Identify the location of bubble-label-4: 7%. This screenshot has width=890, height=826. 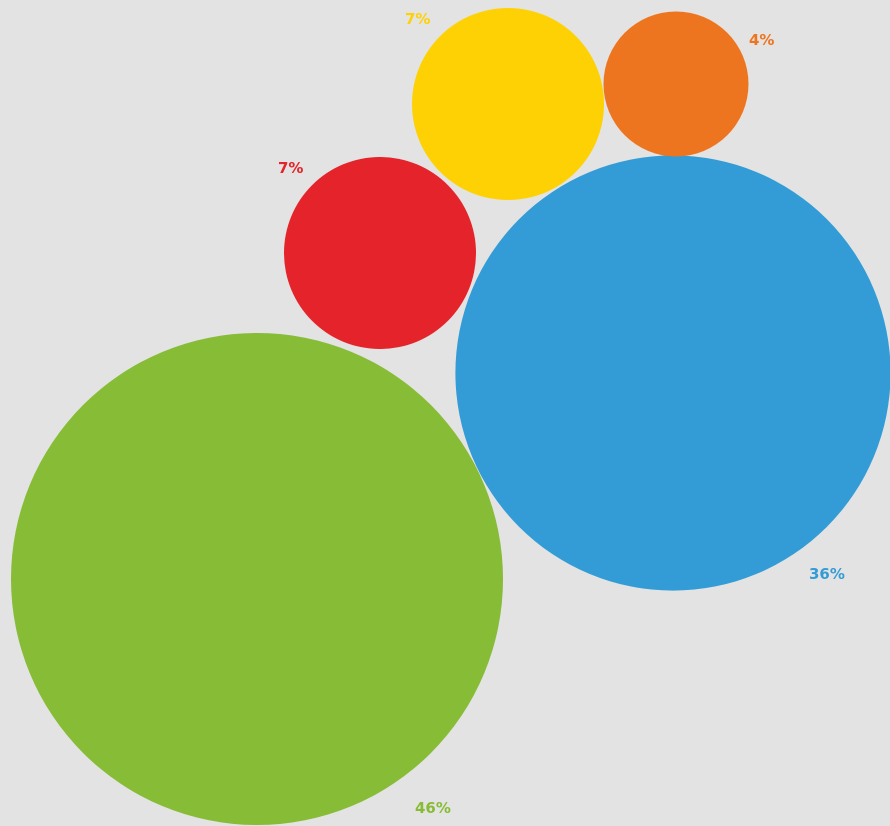
(417, 19).